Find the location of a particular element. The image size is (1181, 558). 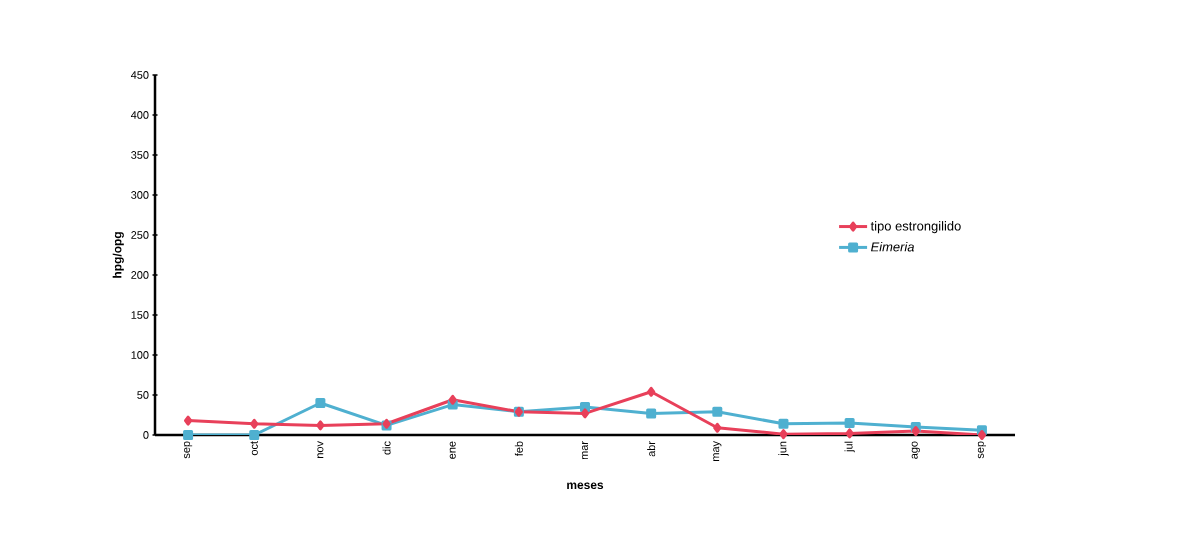

x-tick-label: feb is located at coordinates (518, 449).